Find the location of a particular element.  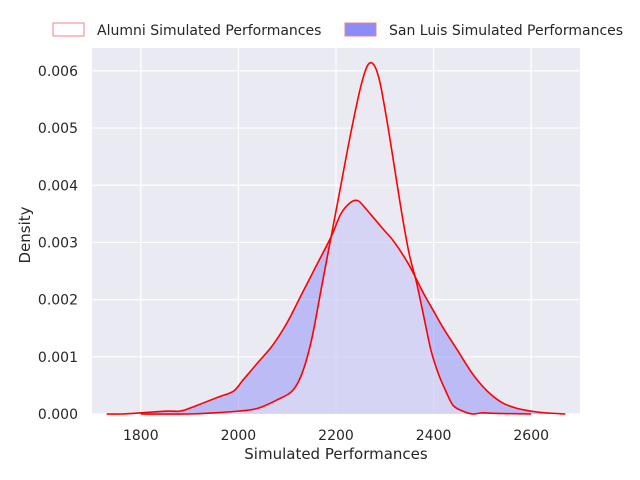

y-axis-label: Density is located at coordinates (25, 234).